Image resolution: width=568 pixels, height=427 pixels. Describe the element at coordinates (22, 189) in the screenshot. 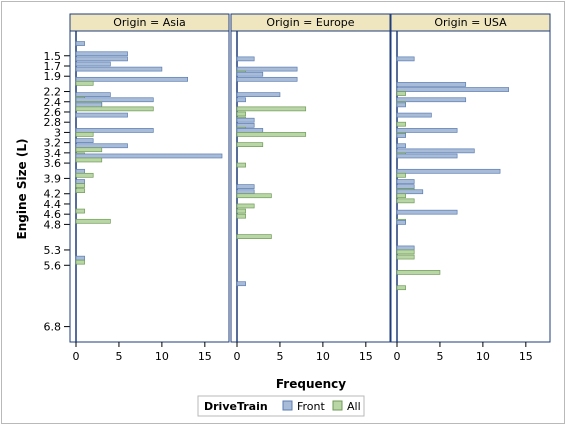

I see `y-axis-title: Engine Size (L)` at that location.